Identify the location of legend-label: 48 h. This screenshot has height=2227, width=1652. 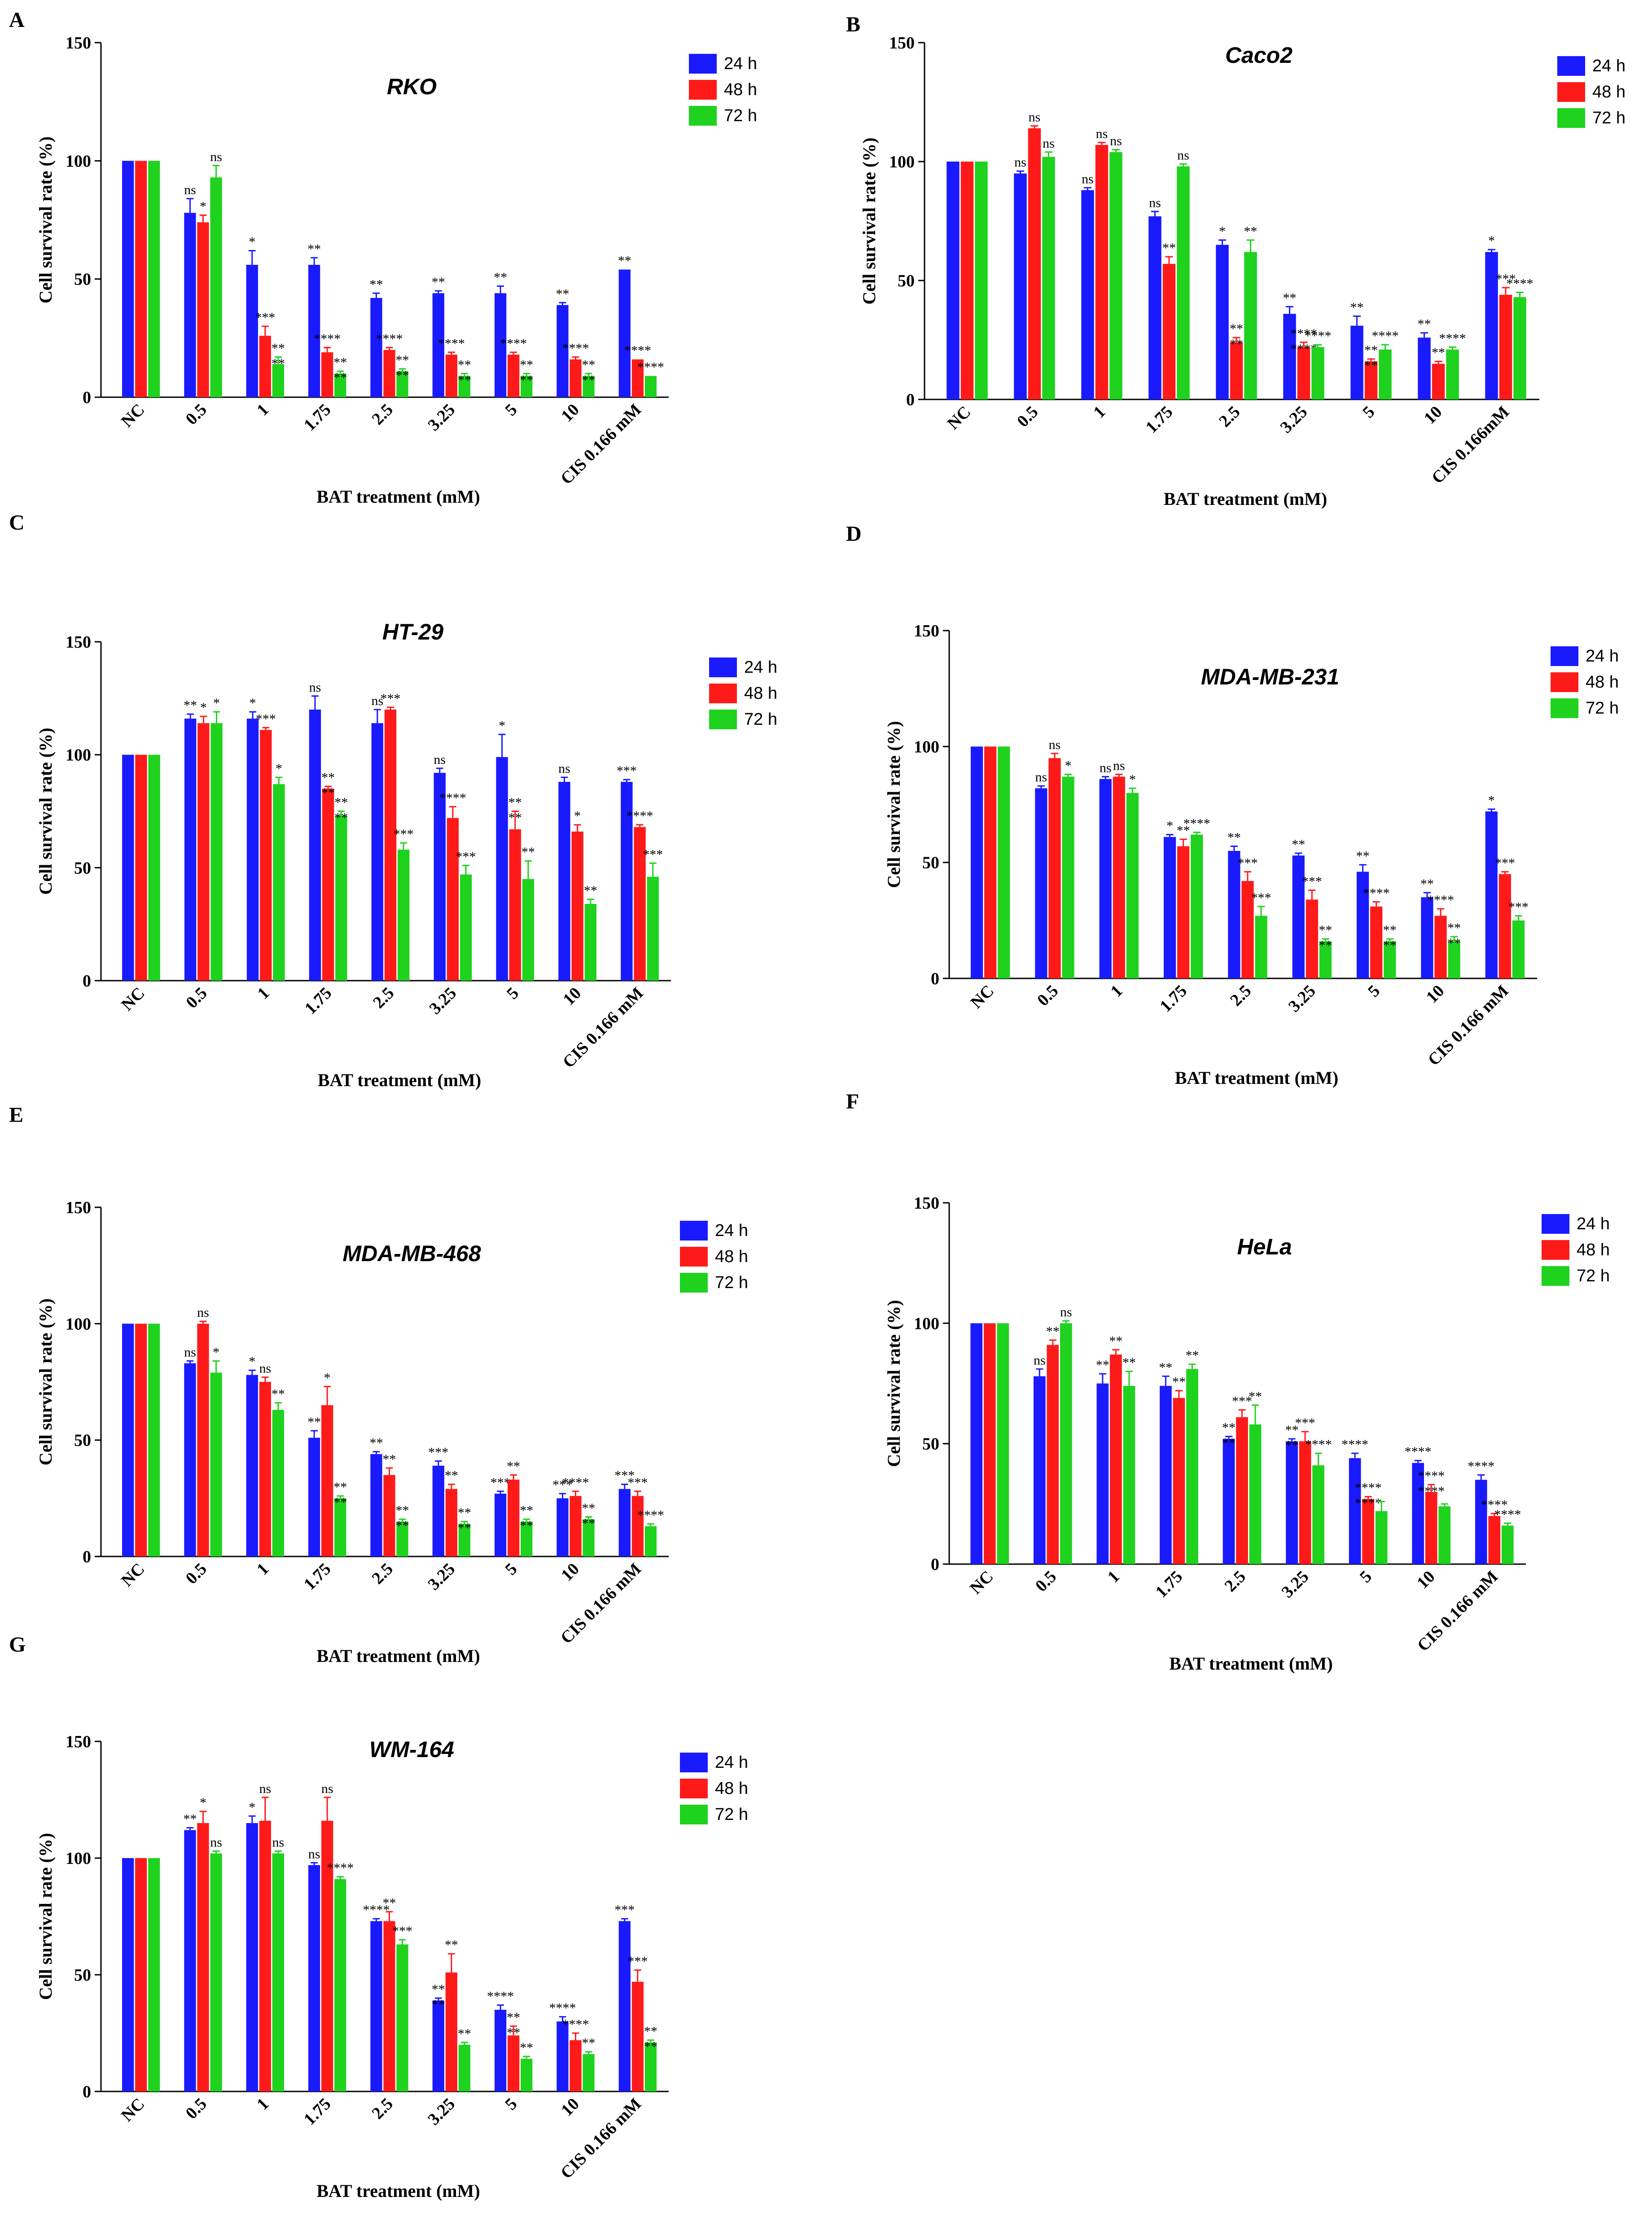
(1593, 1250).